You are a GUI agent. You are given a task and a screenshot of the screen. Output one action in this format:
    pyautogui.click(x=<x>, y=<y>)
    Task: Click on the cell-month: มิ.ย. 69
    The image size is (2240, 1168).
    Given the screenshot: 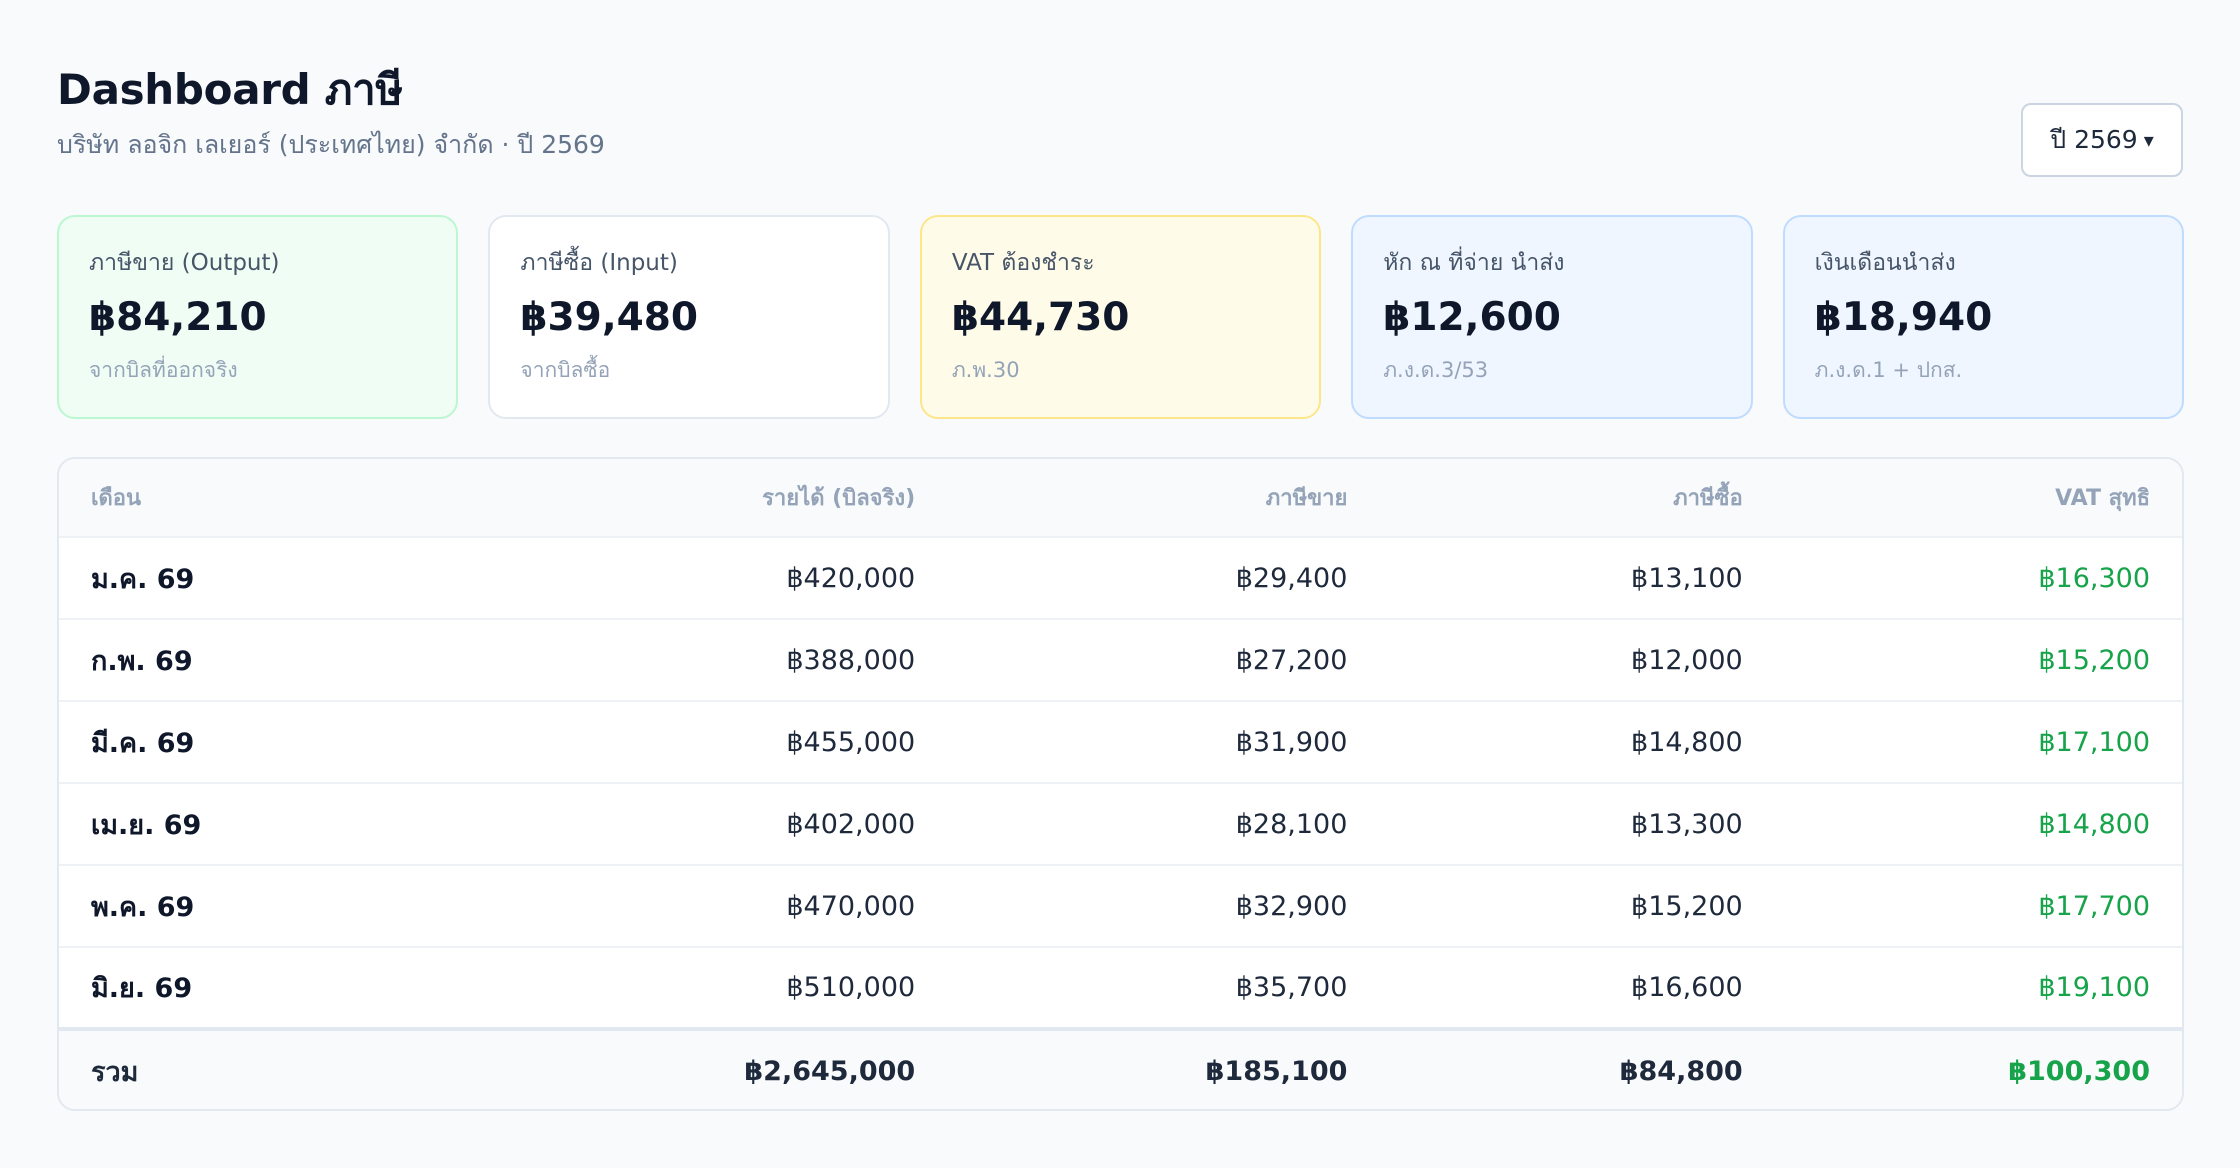 What is the action you would take?
    pyautogui.click(x=261, y=988)
    